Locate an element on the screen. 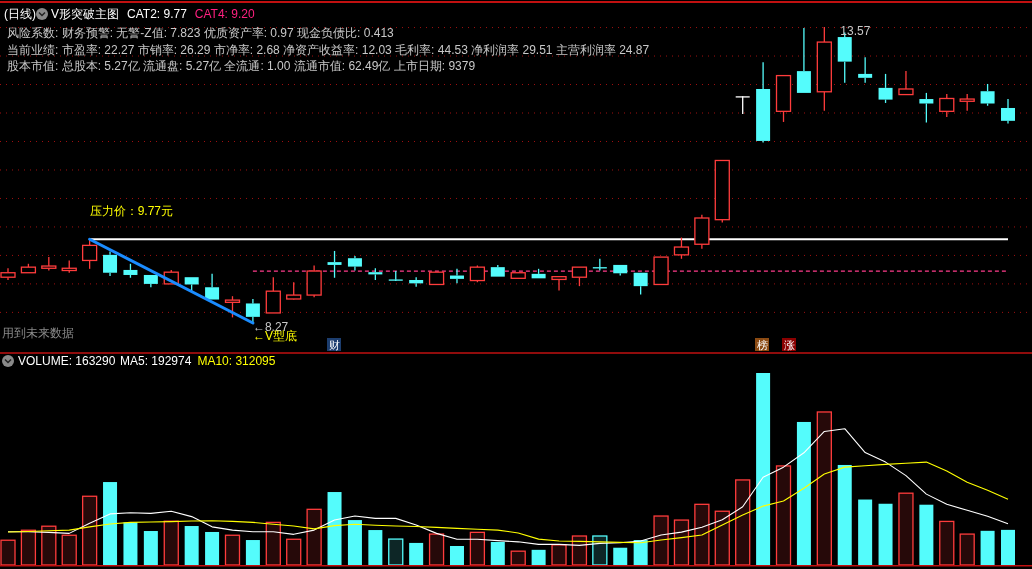 The image size is (1032, 569). annotation: 13.57 is located at coordinates (855, 31).